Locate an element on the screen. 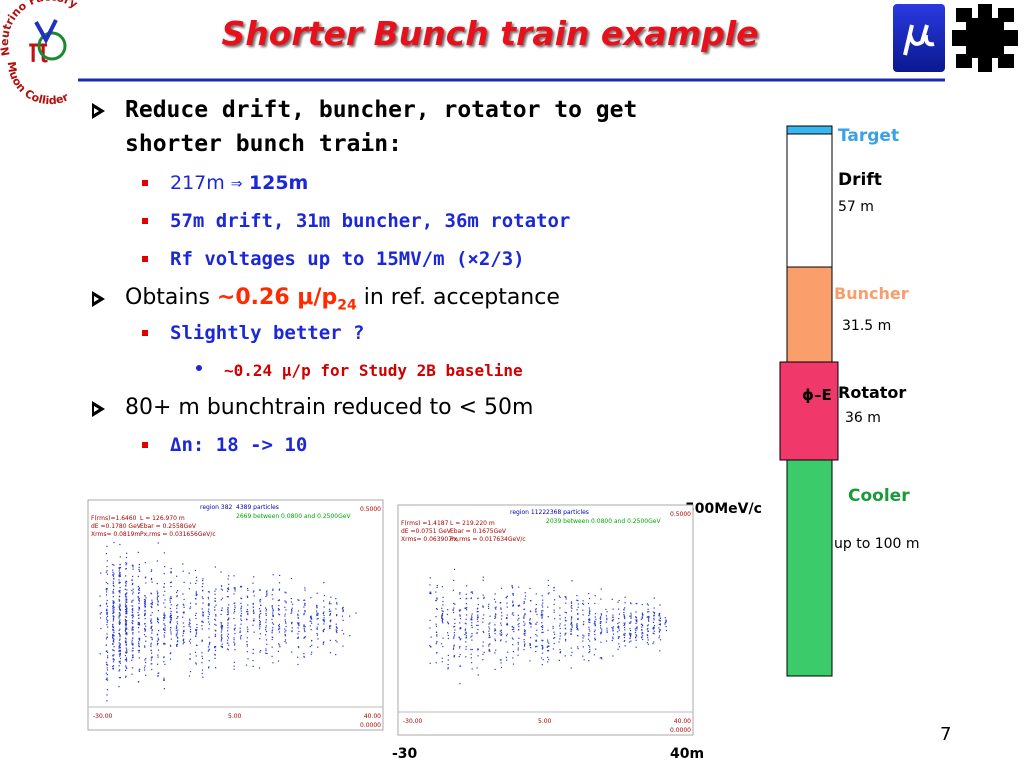  slide-title: Shorter Bunch train example is located at coordinates (490, 33).